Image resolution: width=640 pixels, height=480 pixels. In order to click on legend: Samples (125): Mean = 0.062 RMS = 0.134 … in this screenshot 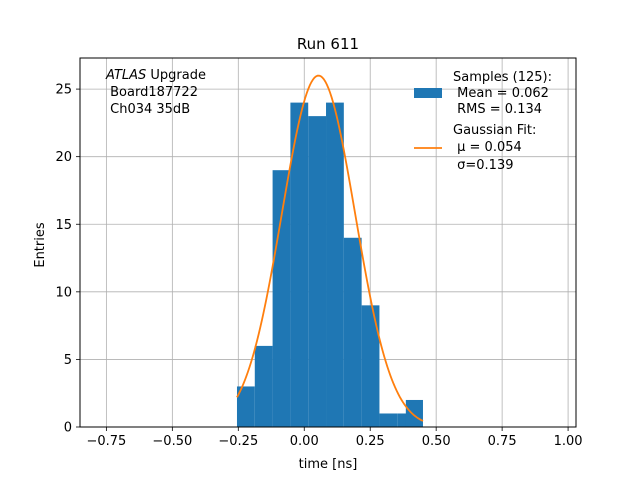, I will do `click(483, 121)`.